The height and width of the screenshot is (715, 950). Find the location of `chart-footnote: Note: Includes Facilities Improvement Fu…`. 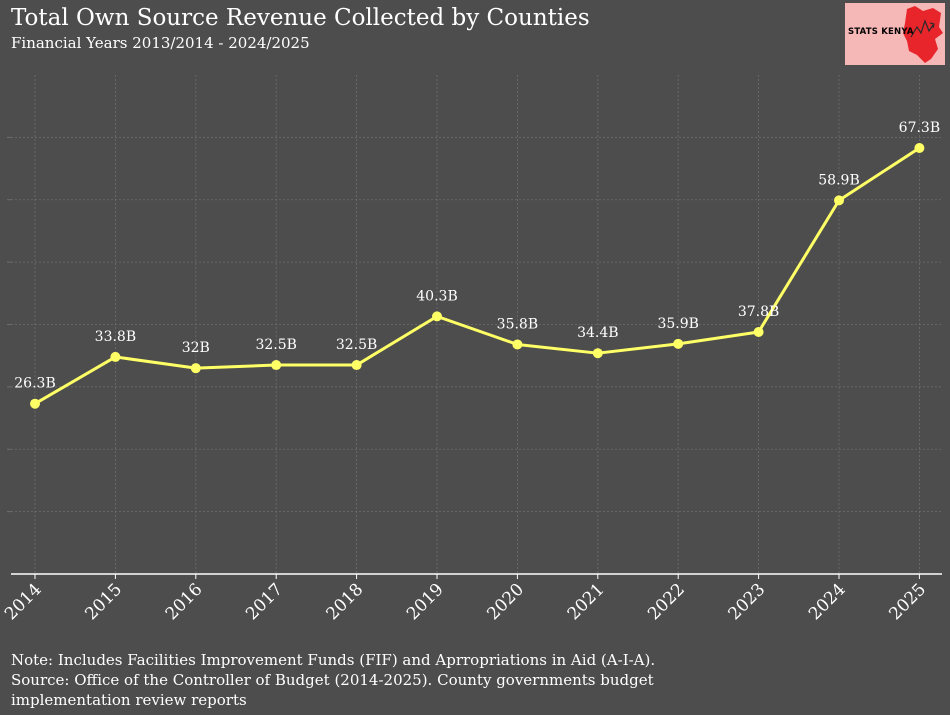

chart-footnote: Note: Includes Facilities Improvement Fu… is located at coordinates (461, 680).